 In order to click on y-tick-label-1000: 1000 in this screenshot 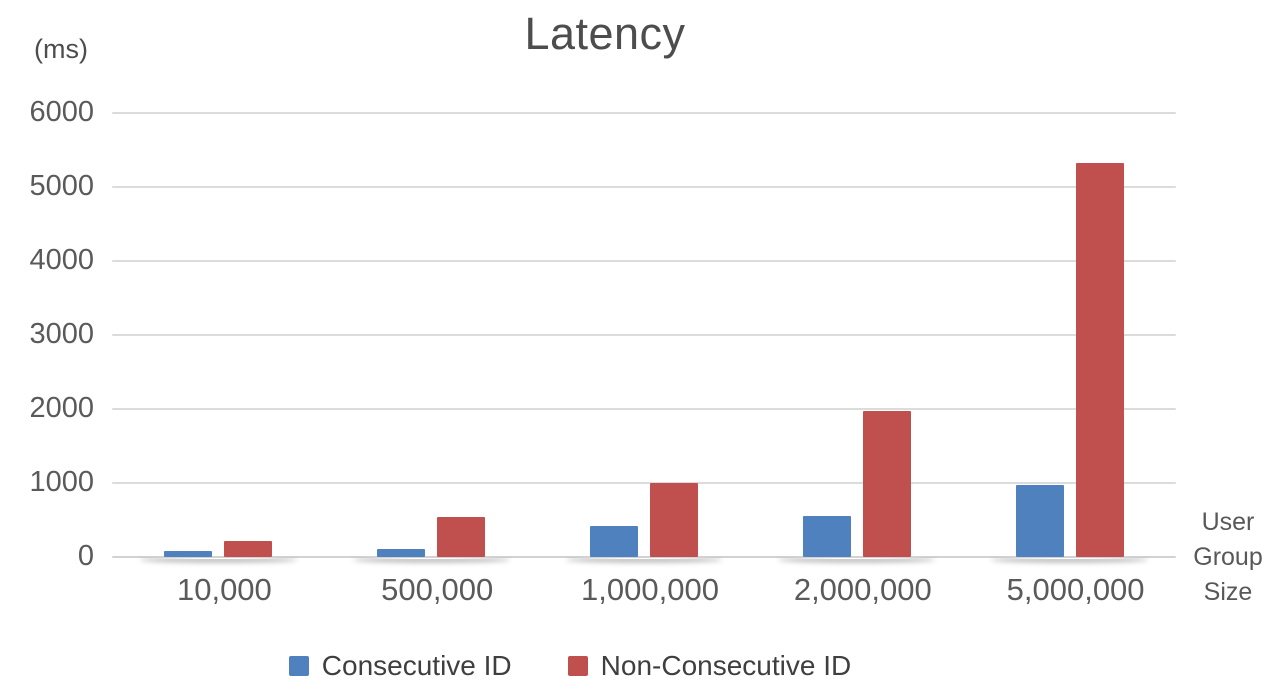, I will do `click(61, 482)`.